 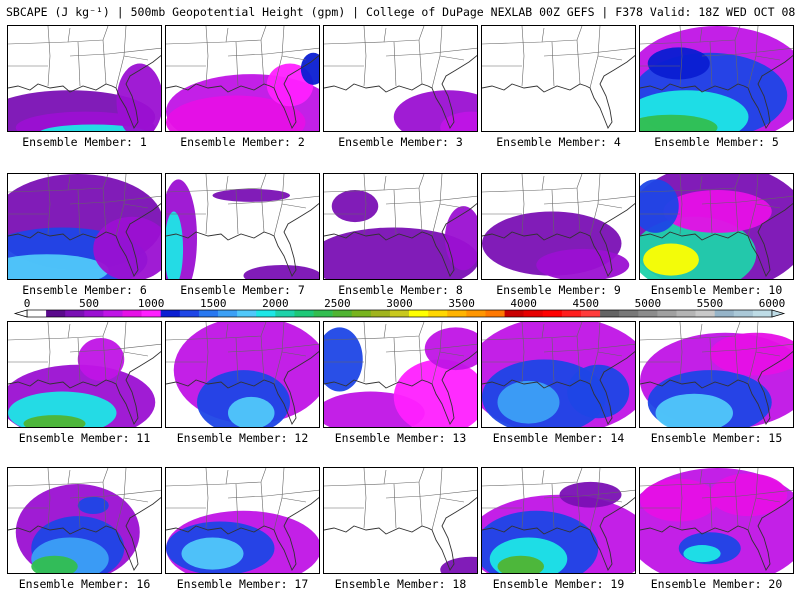 What do you see at coordinates (84, 438) in the screenshot?
I see `member-label: Ensemble Member: 11` at bounding box center [84, 438].